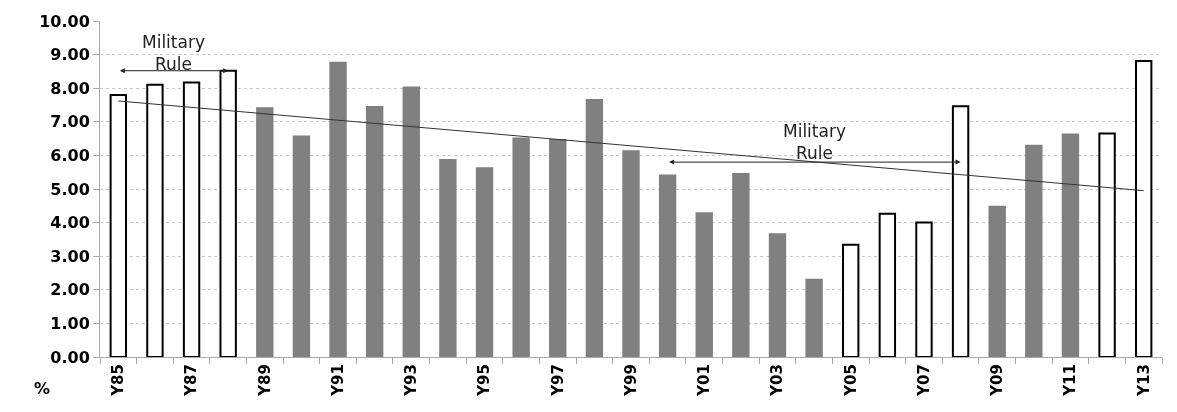 The width and height of the screenshot is (1177, 412). Describe the element at coordinates (70, 323) in the screenshot. I see `y-tick-label: 1.00` at that location.